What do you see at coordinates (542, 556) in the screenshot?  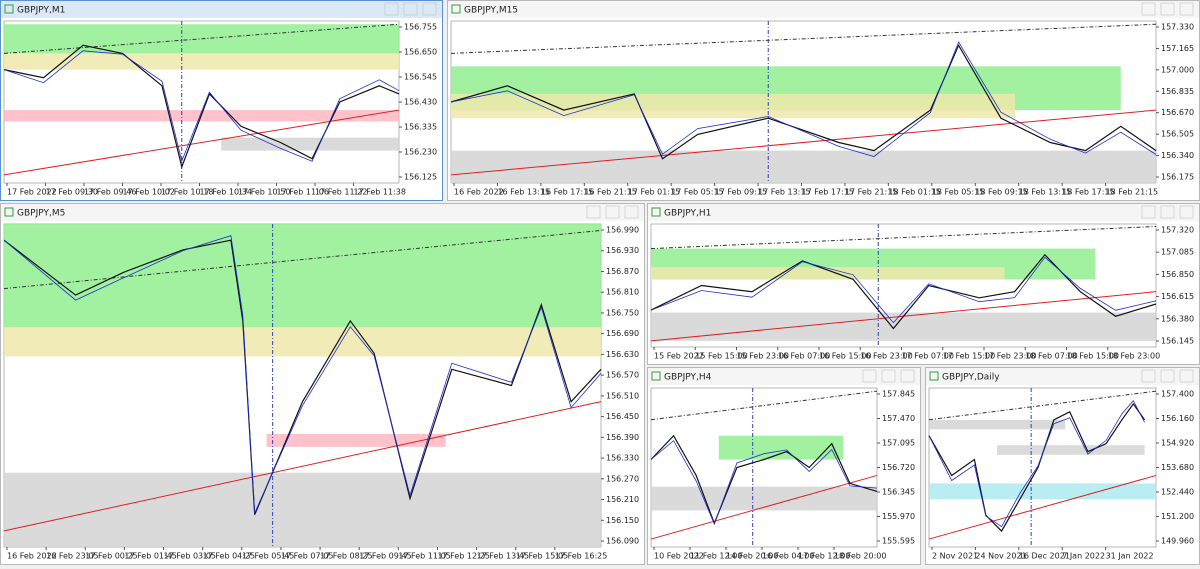 I see `time-label: 17 Feb 15:05` at bounding box center [542, 556].